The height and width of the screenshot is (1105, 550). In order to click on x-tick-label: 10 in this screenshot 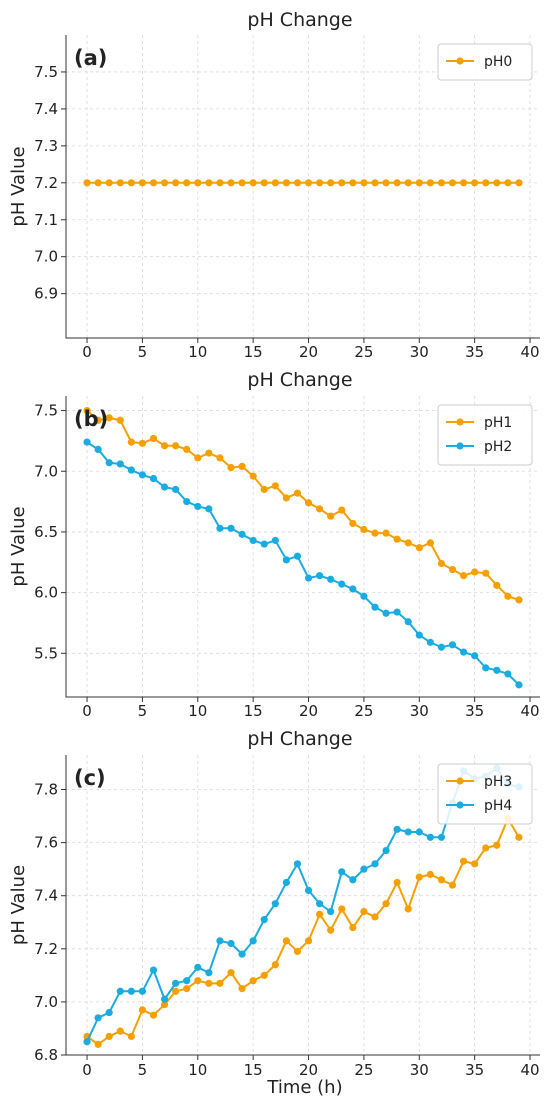, I will do `click(197, 352)`.